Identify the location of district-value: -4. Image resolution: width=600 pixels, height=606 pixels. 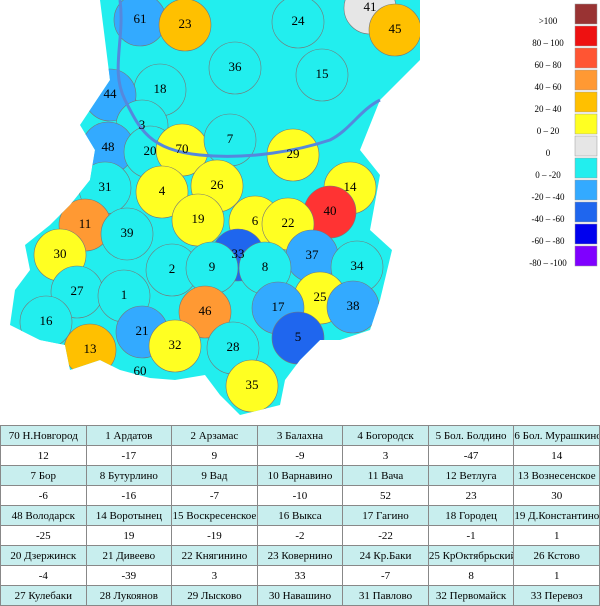
(43, 575).